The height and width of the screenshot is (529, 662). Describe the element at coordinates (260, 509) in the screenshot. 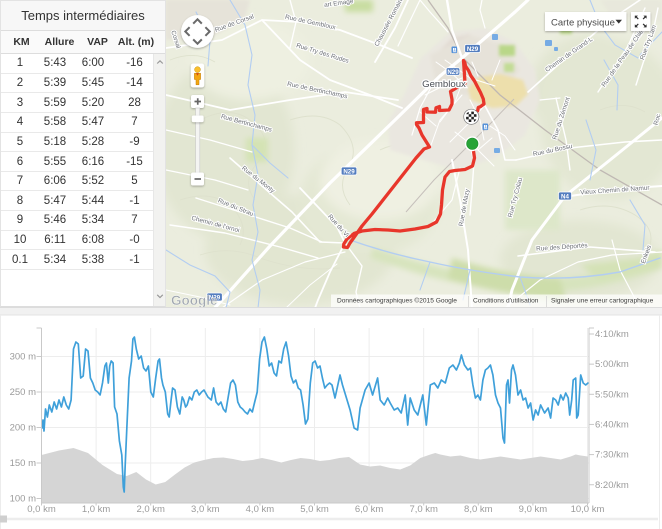

I see `svg-text: 4,0 km` at that location.